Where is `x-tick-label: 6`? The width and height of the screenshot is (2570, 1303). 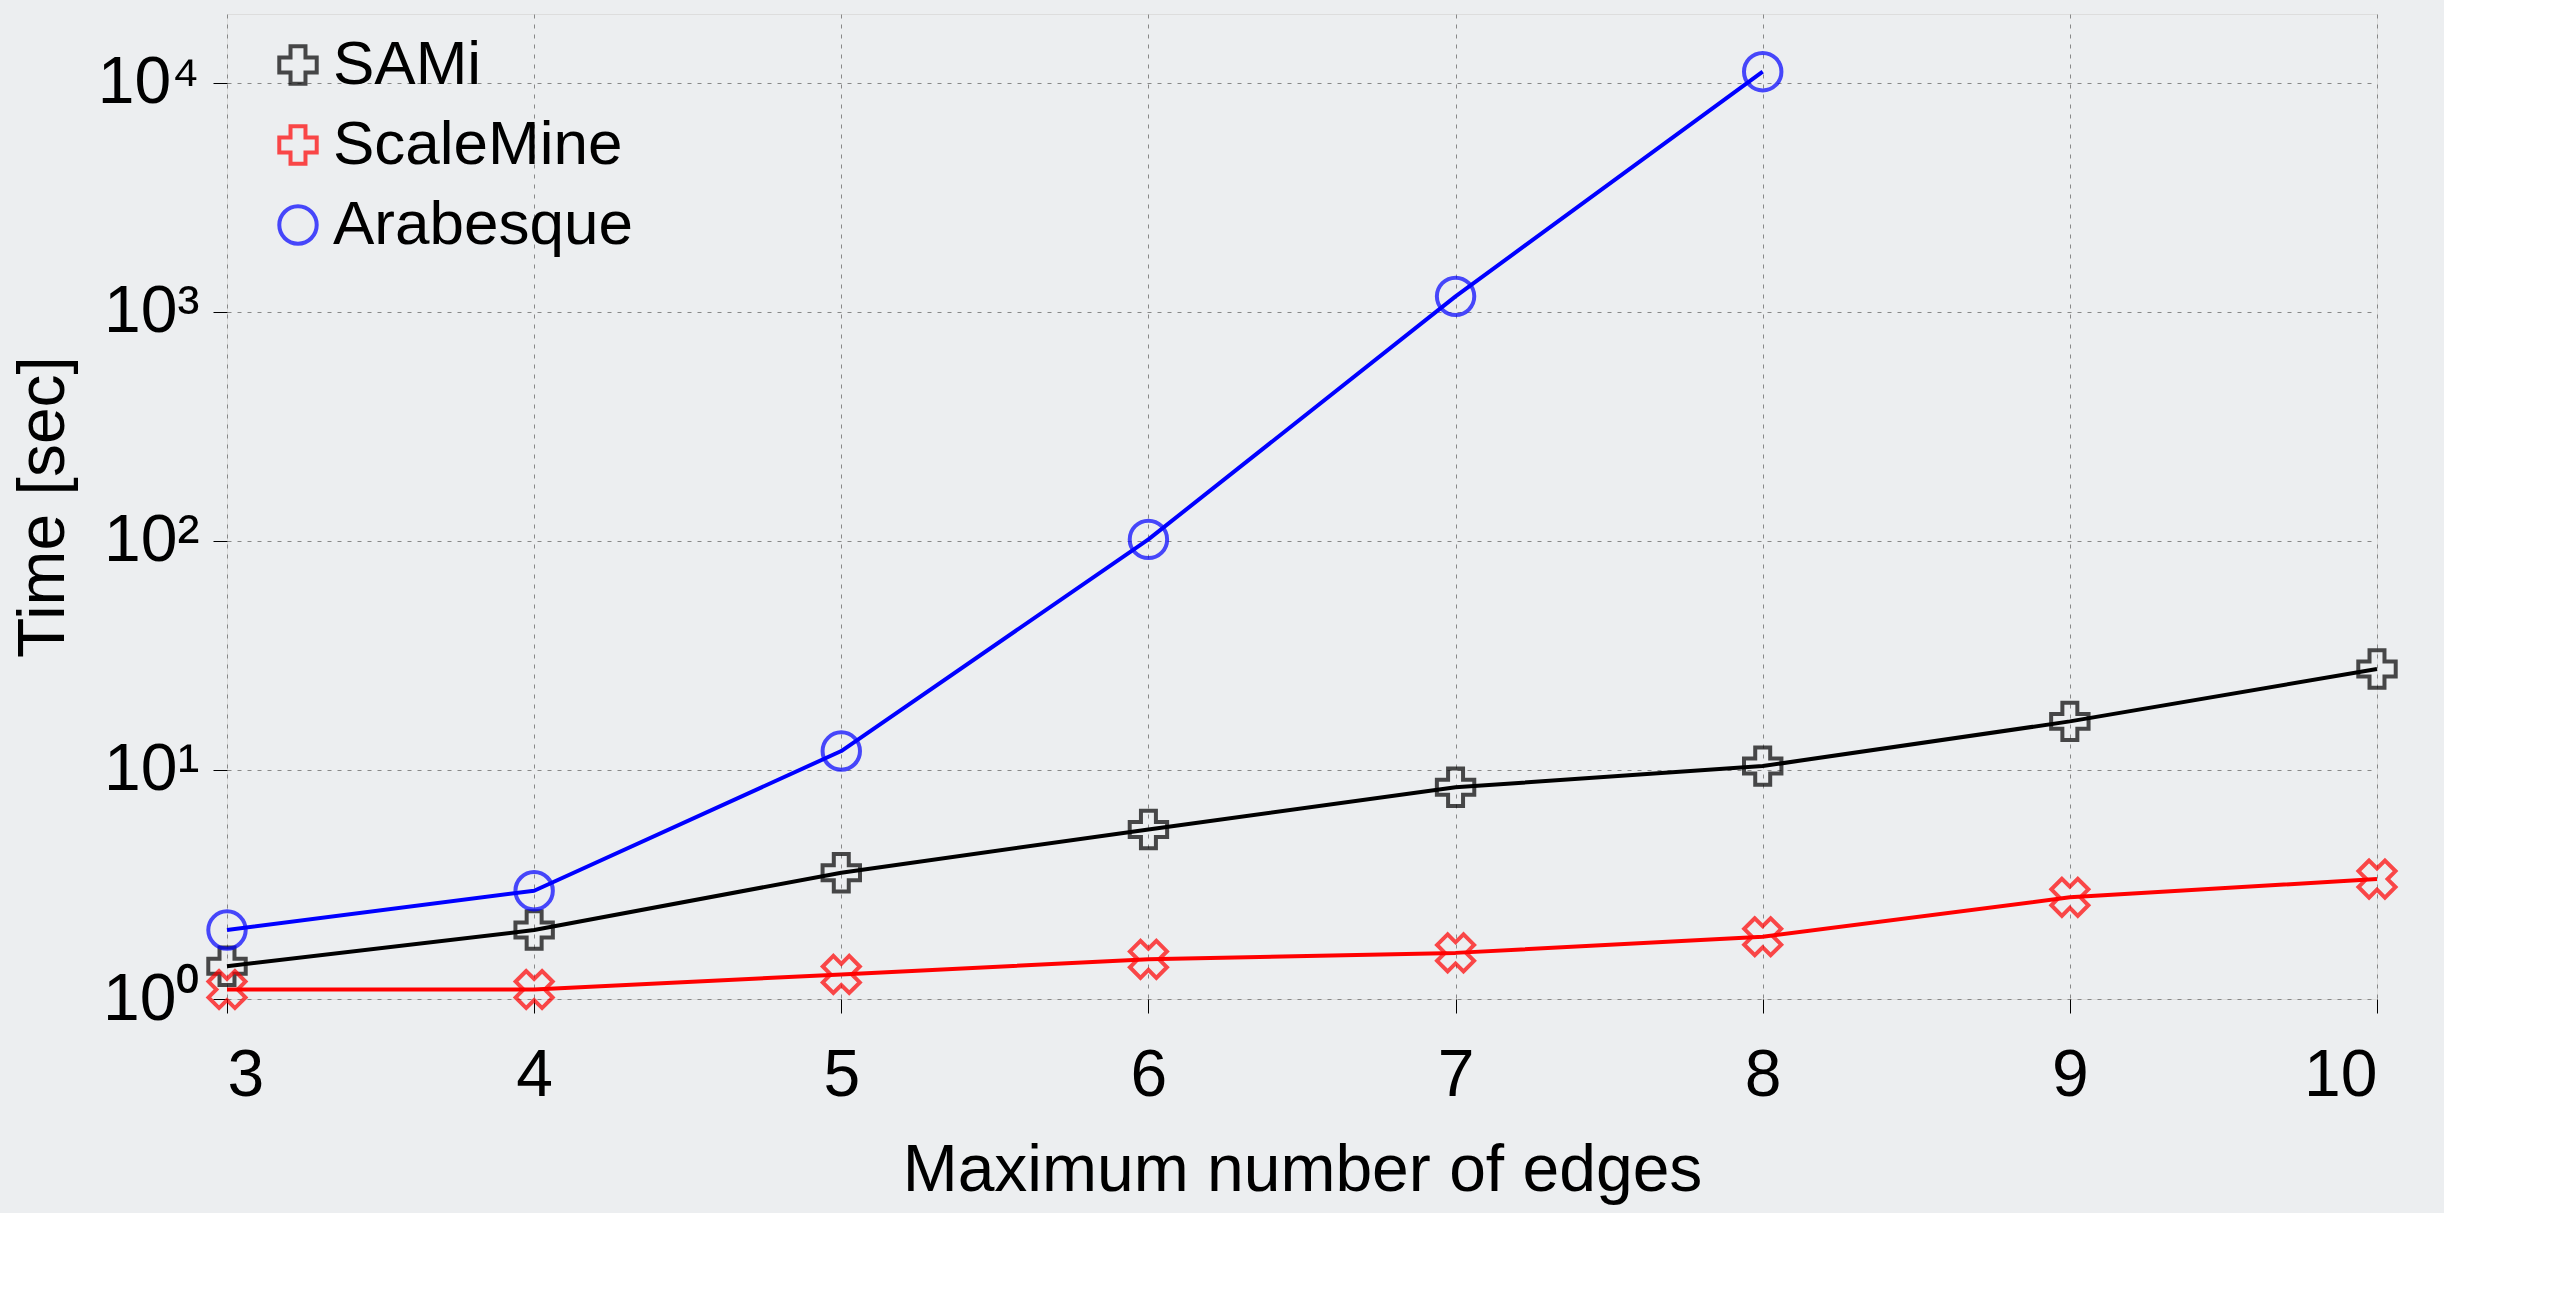
x-tick-label: 6 is located at coordinates (1149, 1072).